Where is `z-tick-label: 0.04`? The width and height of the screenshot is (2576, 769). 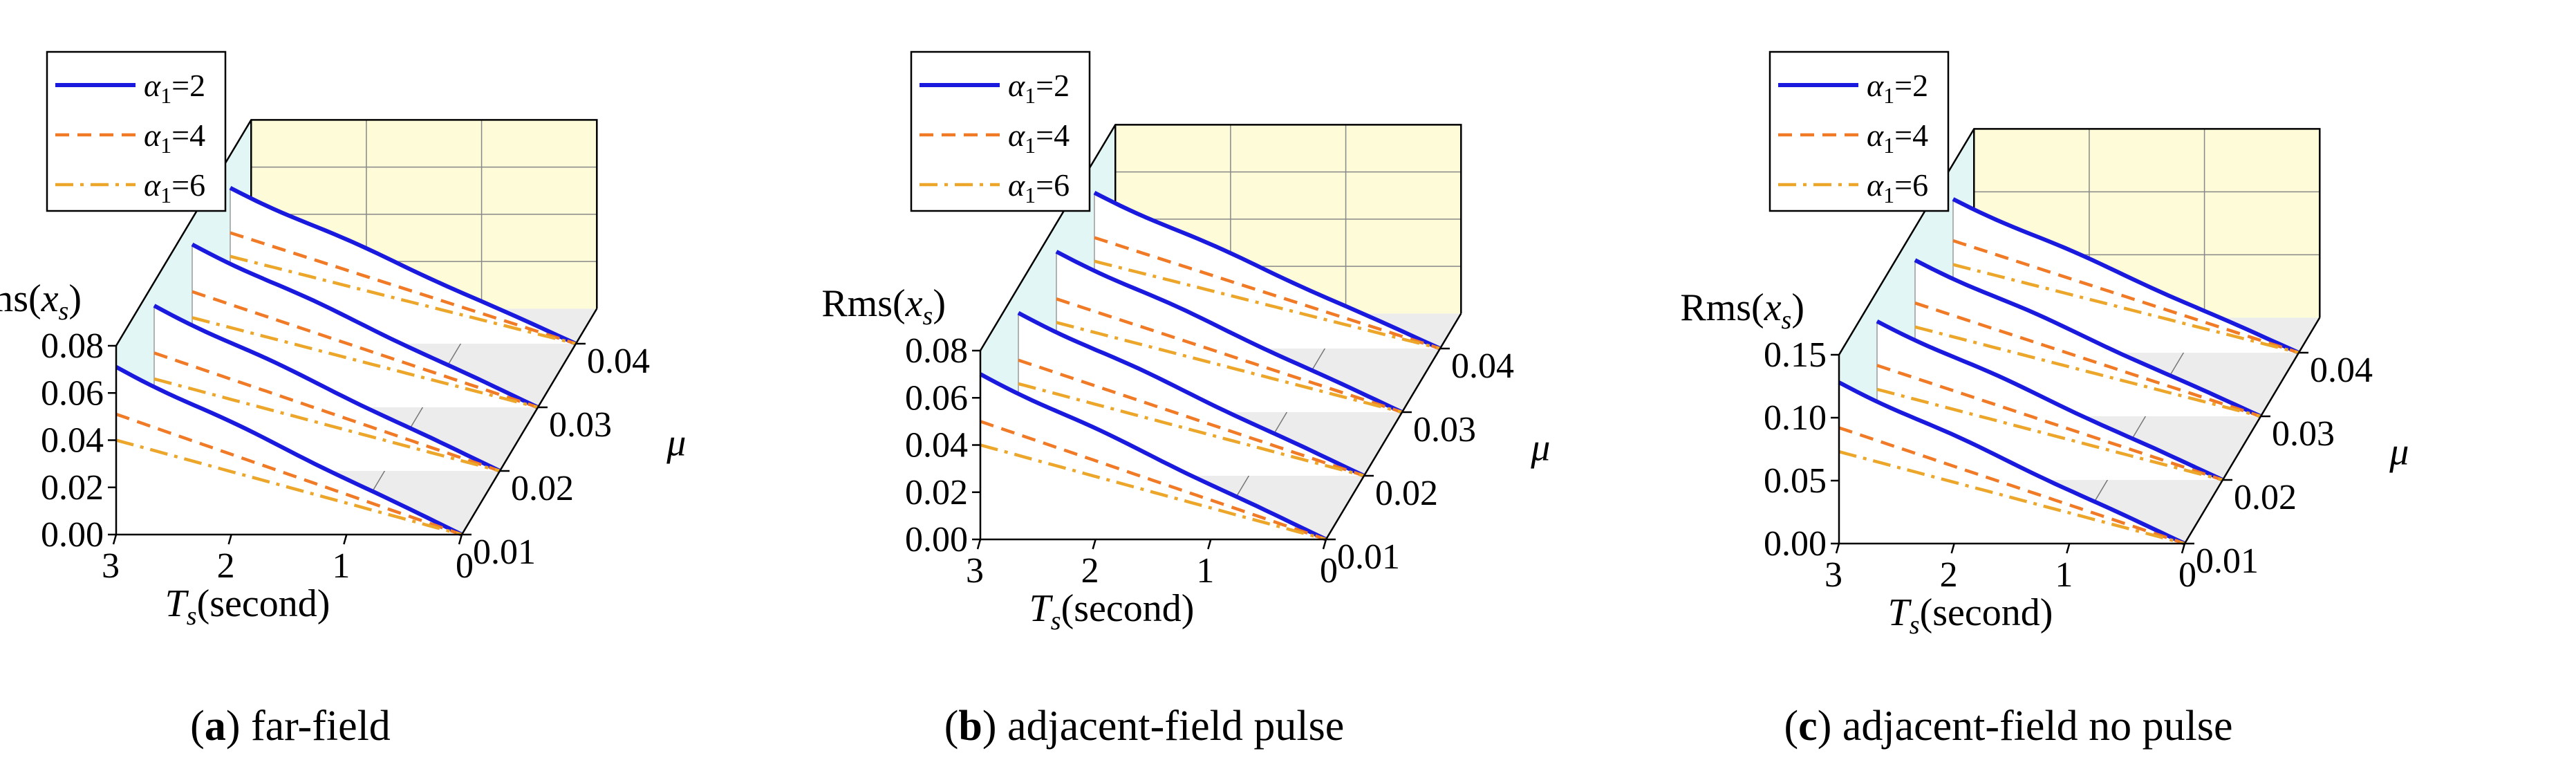
z-tick-label: 0.04 is located at coordinates (936, 445).